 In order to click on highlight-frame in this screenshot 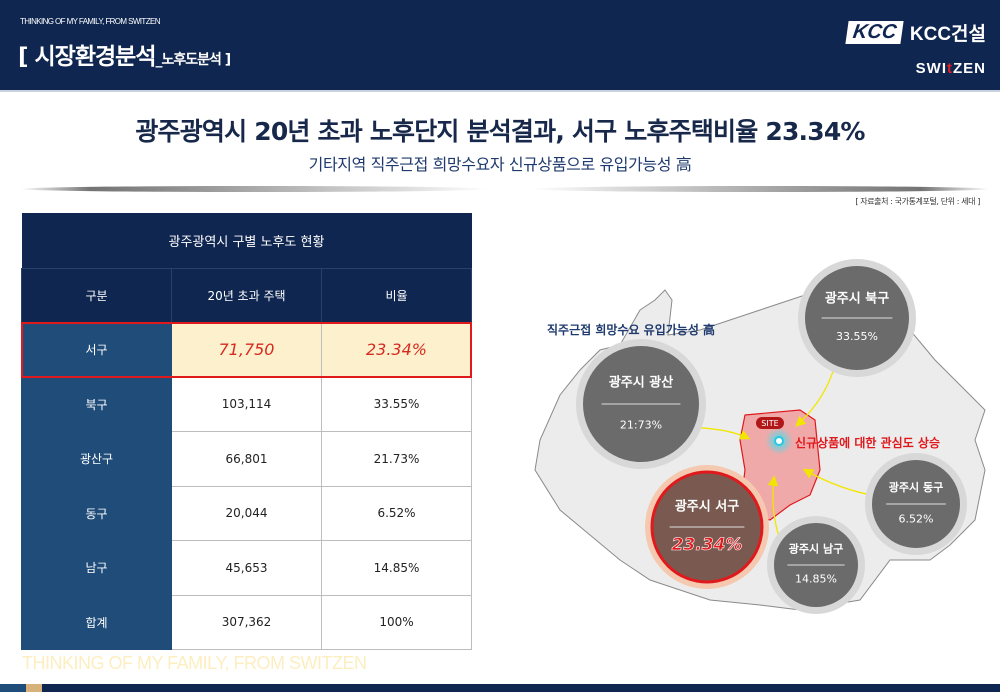, I will do `click(246, 350)`.